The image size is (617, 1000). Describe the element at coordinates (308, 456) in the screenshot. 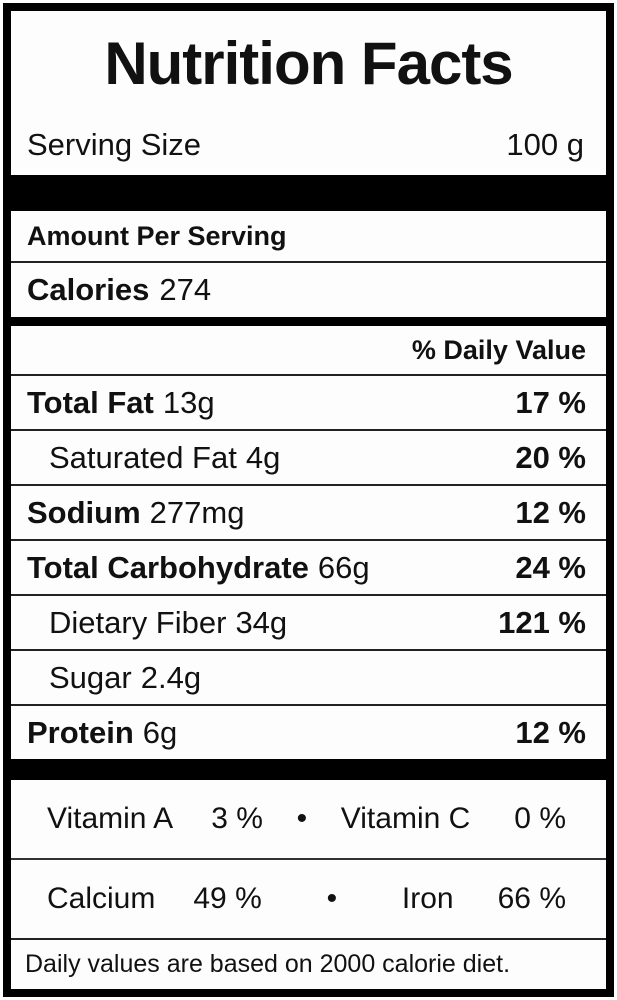

I see `nutrient-row: Saturated Fat 4g 20 %` at that location.